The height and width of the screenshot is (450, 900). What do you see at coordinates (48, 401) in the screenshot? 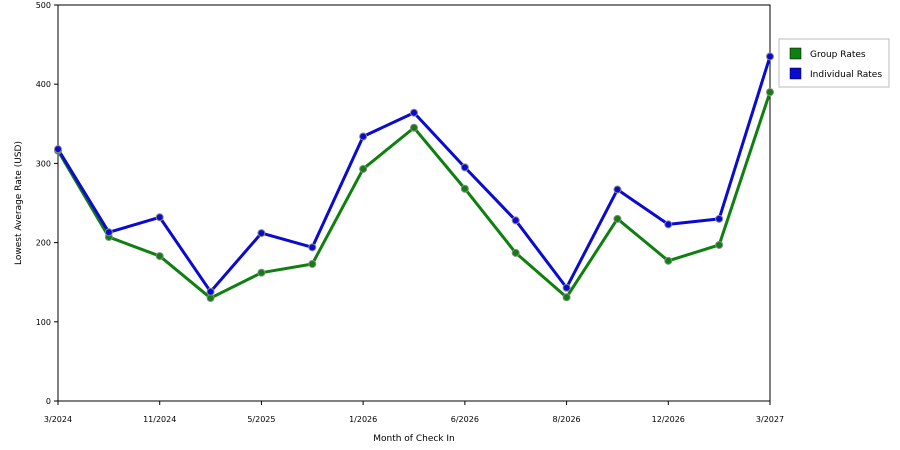
I see `y-tick-label: 0` at bounding box center [48, 401].